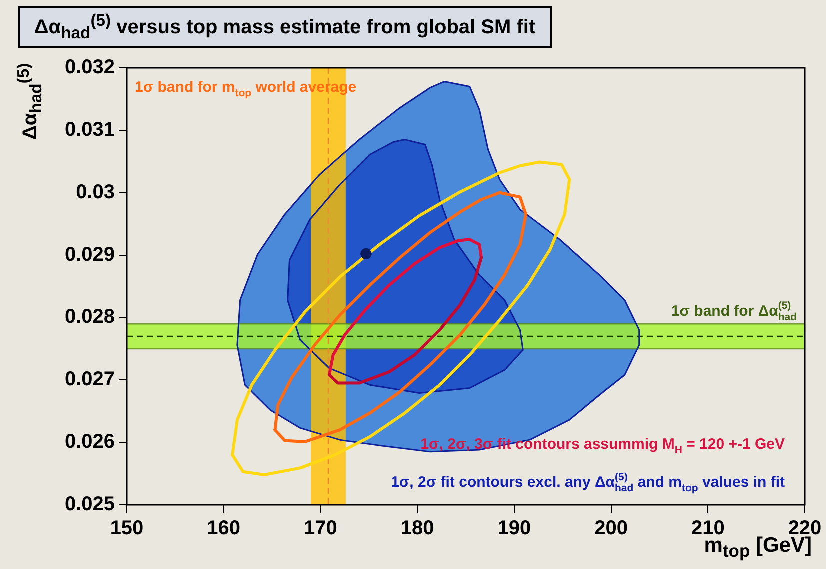 The image size is (826, 569). Describe the element at coordinates (515, 529) in the screenshot. I see `x-tick-label: 190` at that location.